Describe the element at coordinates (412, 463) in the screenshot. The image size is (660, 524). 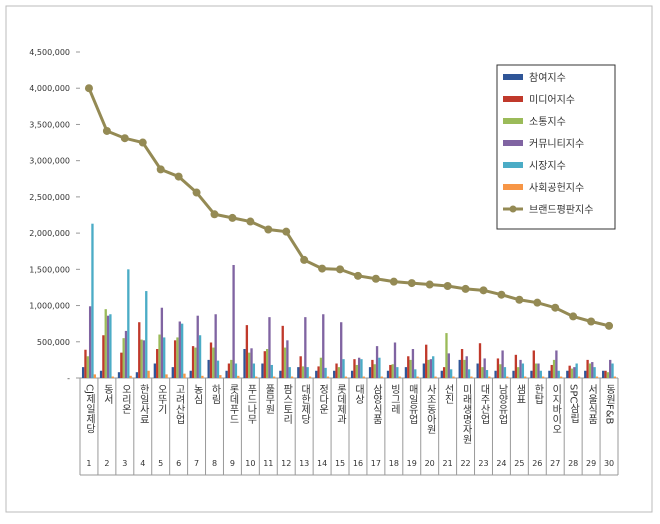
I see `category-number: 19` at that location.